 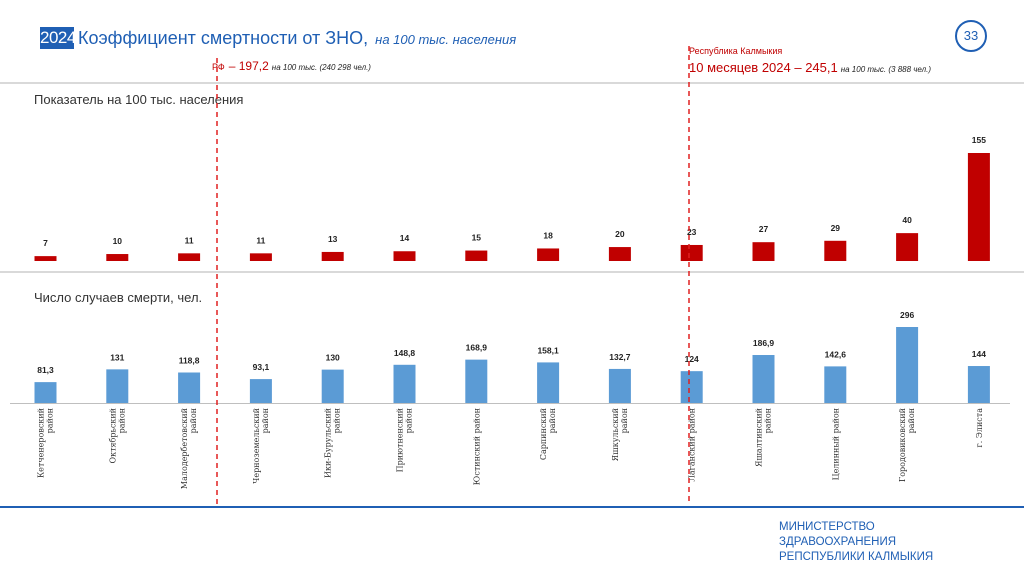 I want to click on rate-value-label: 142,6, so click(x=836, y=354).